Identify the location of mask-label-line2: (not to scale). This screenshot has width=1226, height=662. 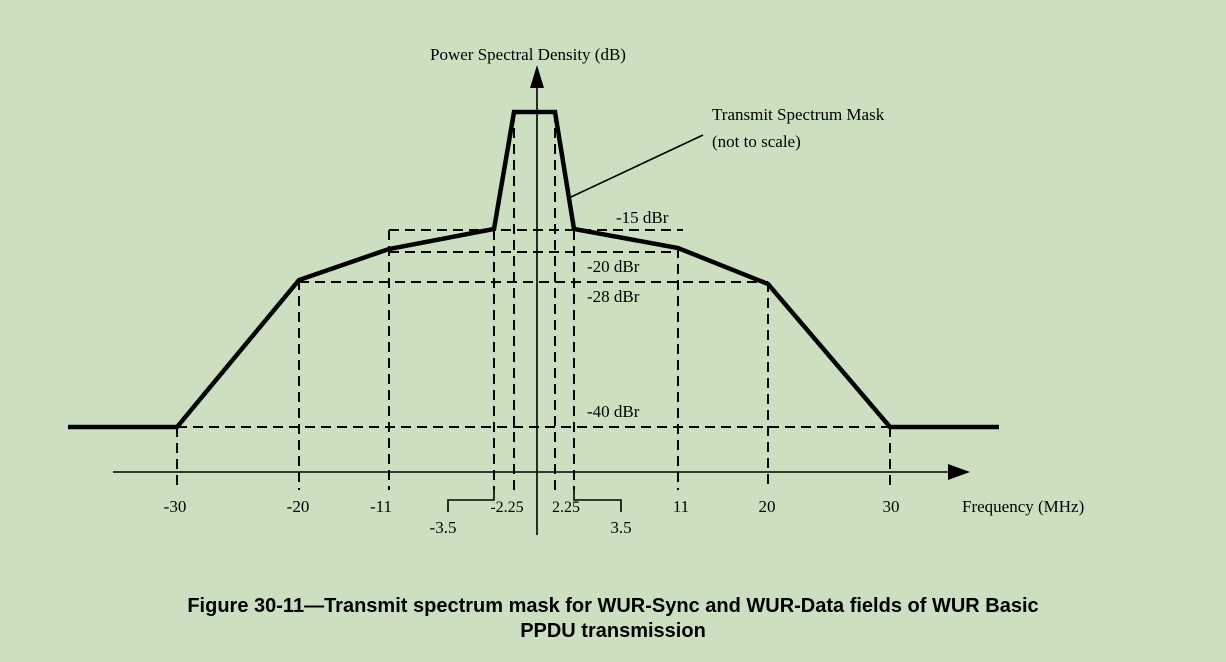
(756, 141).